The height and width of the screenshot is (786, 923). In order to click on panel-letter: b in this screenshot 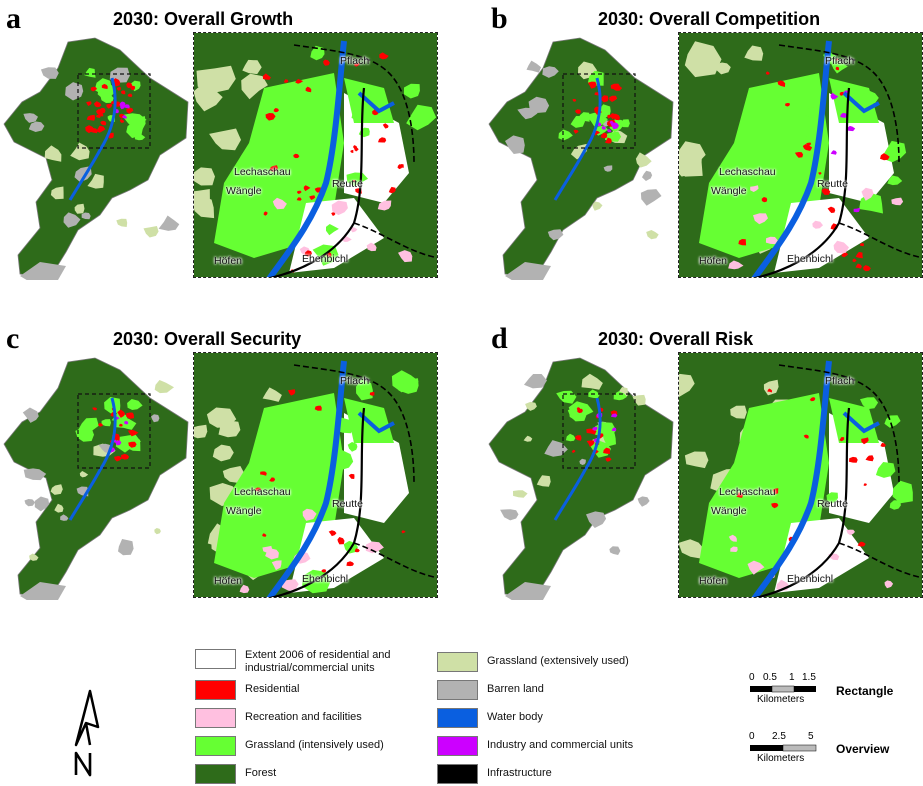, I will do `click(499, 18)`.